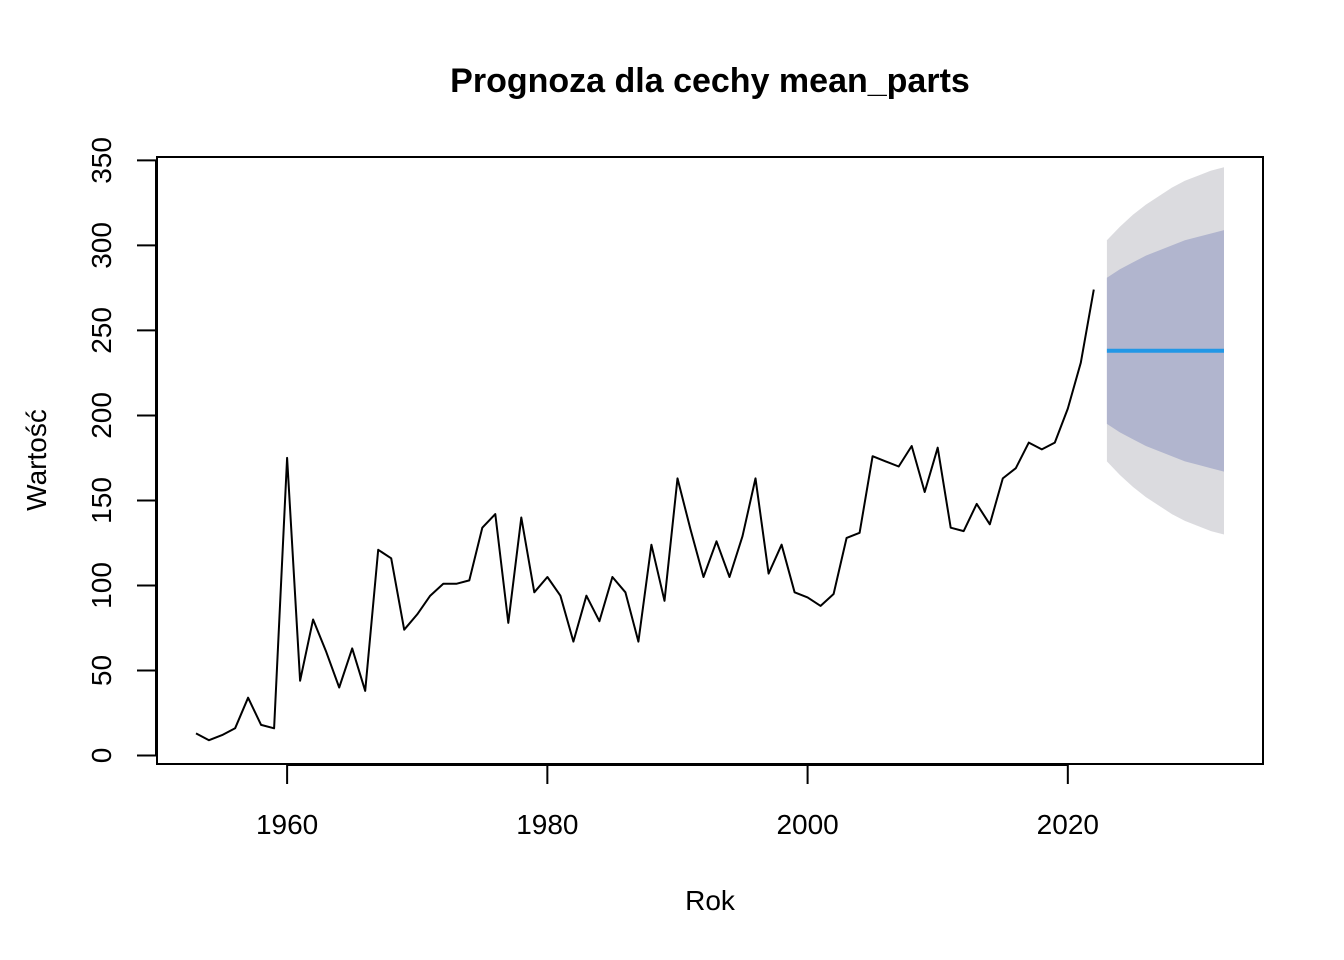 The image size is (1344, 960). What do you see at coordinates (1068, 824) in the screenshot?
I see `x-tick-label: 2020` at bounding box center [1068, 824].